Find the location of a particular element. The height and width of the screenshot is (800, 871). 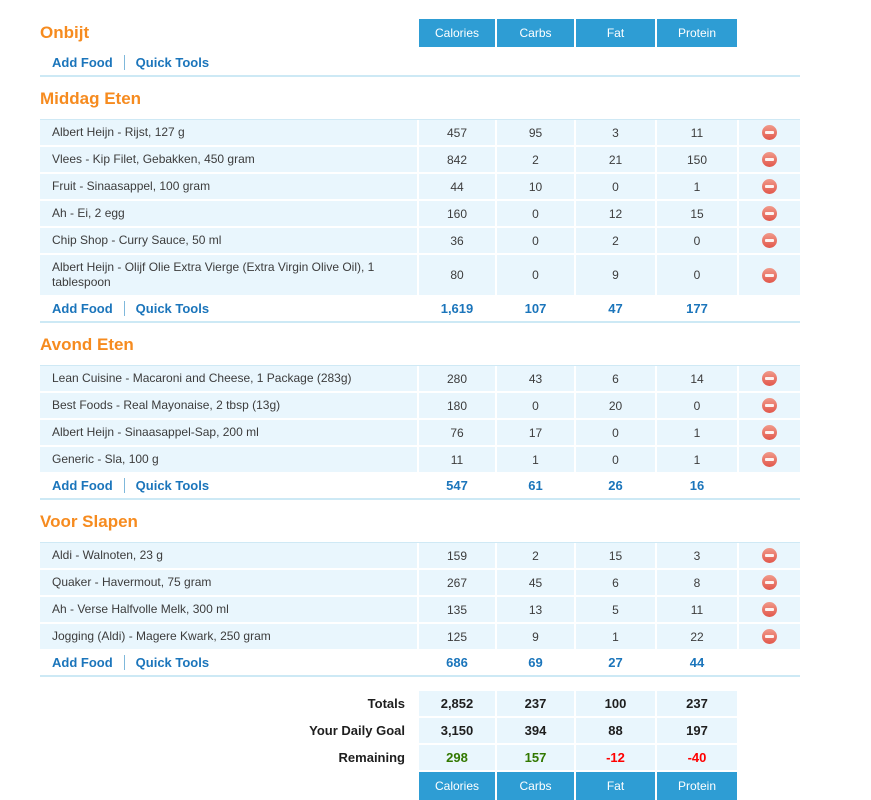

food-carbs: 10 is located at coordinates (535, 186).